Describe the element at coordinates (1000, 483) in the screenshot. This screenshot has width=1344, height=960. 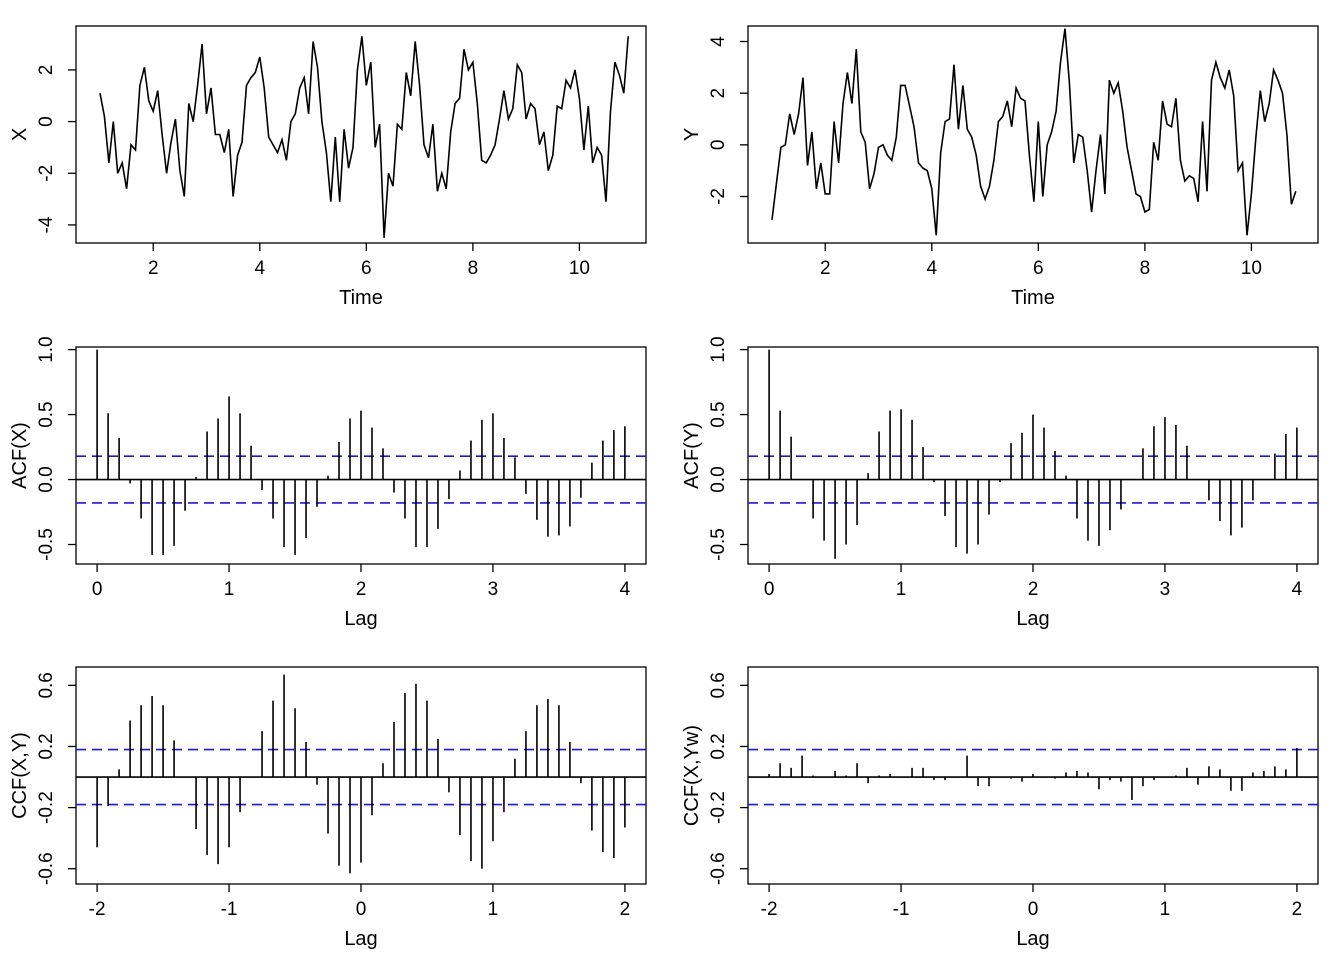
I see `panel-acf-y: 0 1 2 3 4 -0.5 0.0 0.5 1.0 Lag ACF(Y)` at that location.